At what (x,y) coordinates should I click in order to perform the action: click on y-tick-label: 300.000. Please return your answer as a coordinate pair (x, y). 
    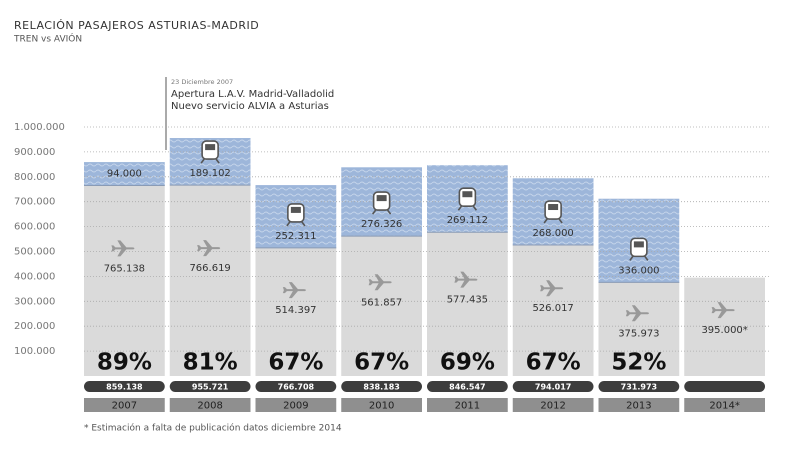
    Looking at the image, I should click on (34, 301).